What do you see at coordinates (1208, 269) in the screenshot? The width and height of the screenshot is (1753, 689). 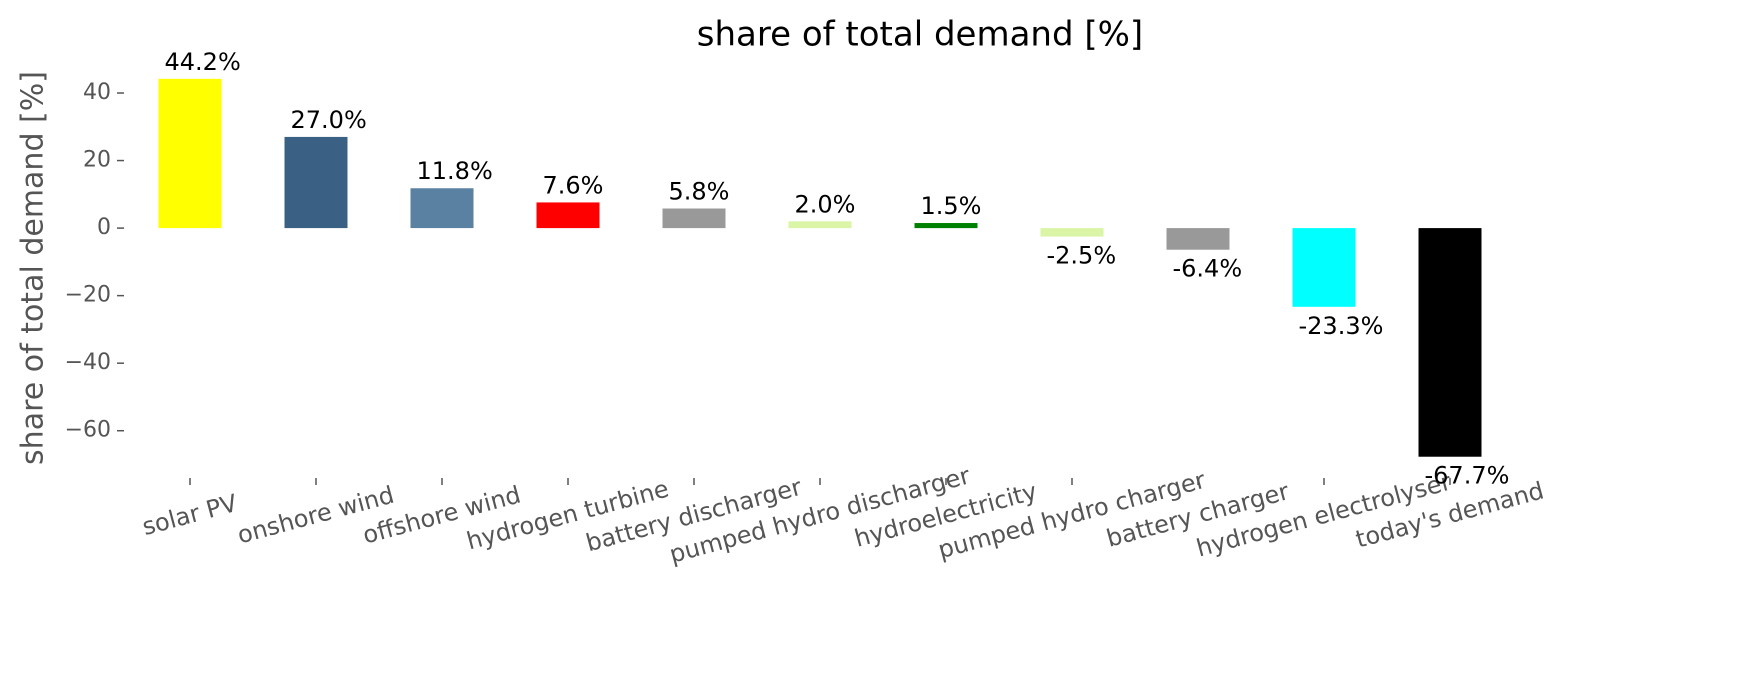 I see `value-label: -6.4%` at bounding box center [1208, 269].